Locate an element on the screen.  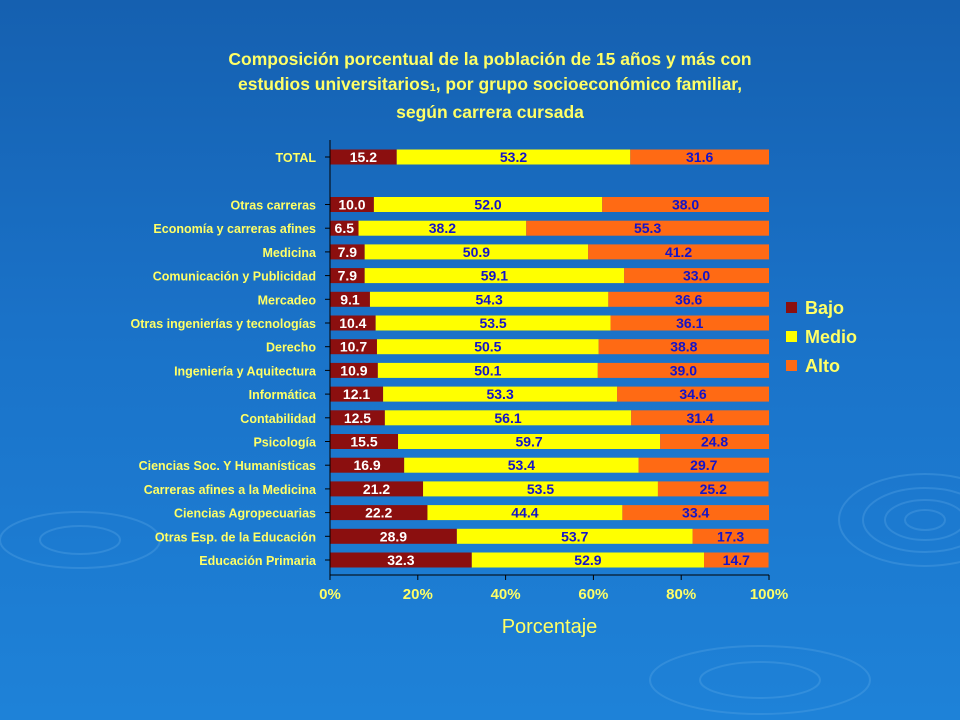
value-label-alto-economia-y-carreras-afines: 55.3 is located at coordinates (647, 228).